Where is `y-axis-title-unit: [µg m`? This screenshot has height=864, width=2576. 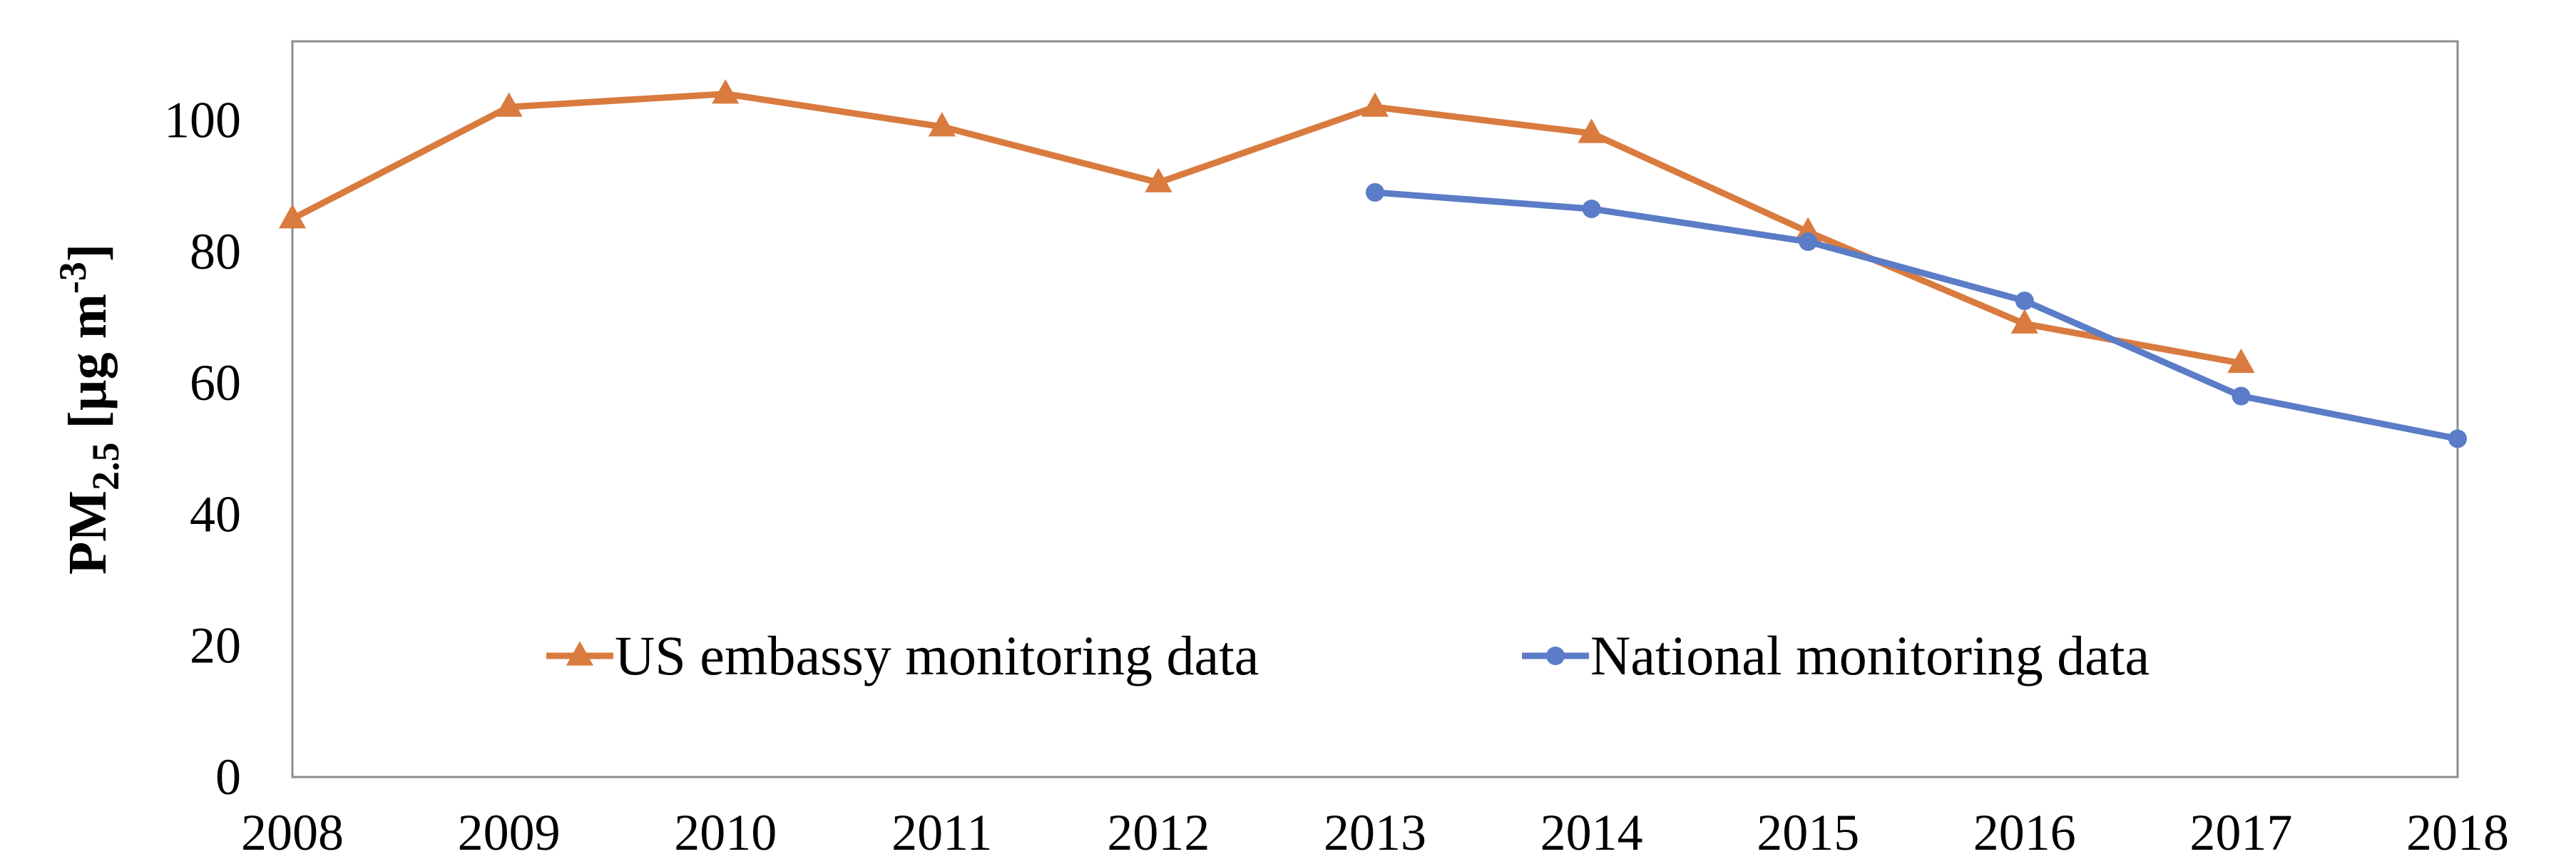 y-axis-title-unit: [µg m is located at coordinates (88, 368).